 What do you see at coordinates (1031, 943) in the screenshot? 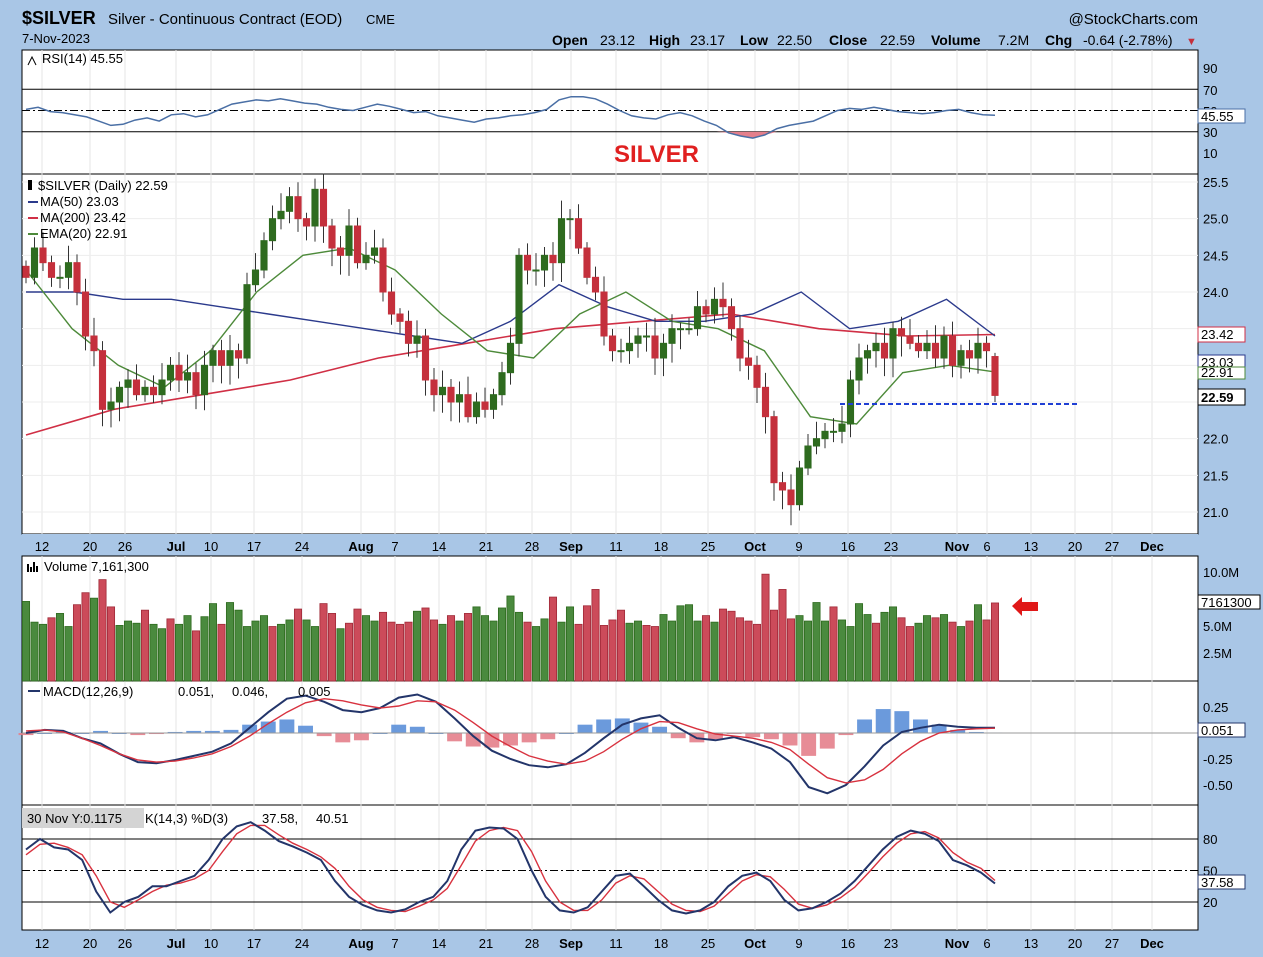
I see `x-tick-label-bottom: 13` at bounding box center [1031, 943].